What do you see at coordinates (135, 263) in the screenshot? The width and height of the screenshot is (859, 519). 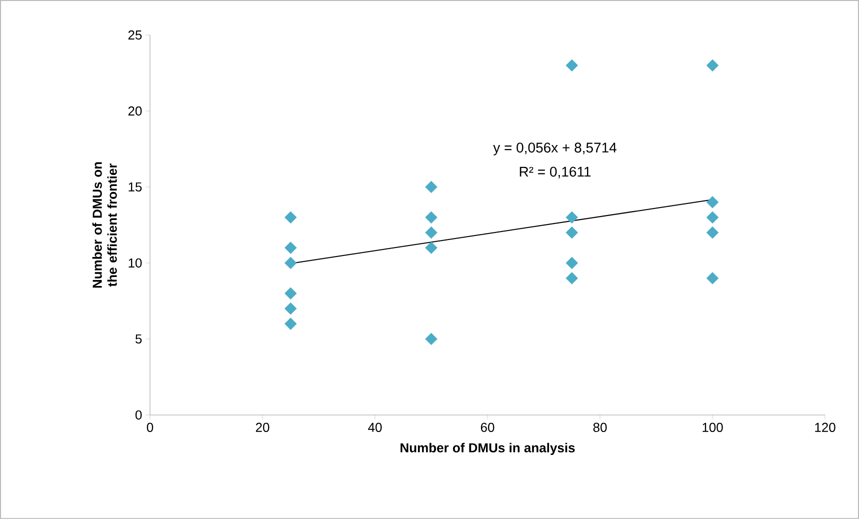 I see `y-tick-label: 10` at bounding box center [135, 263].